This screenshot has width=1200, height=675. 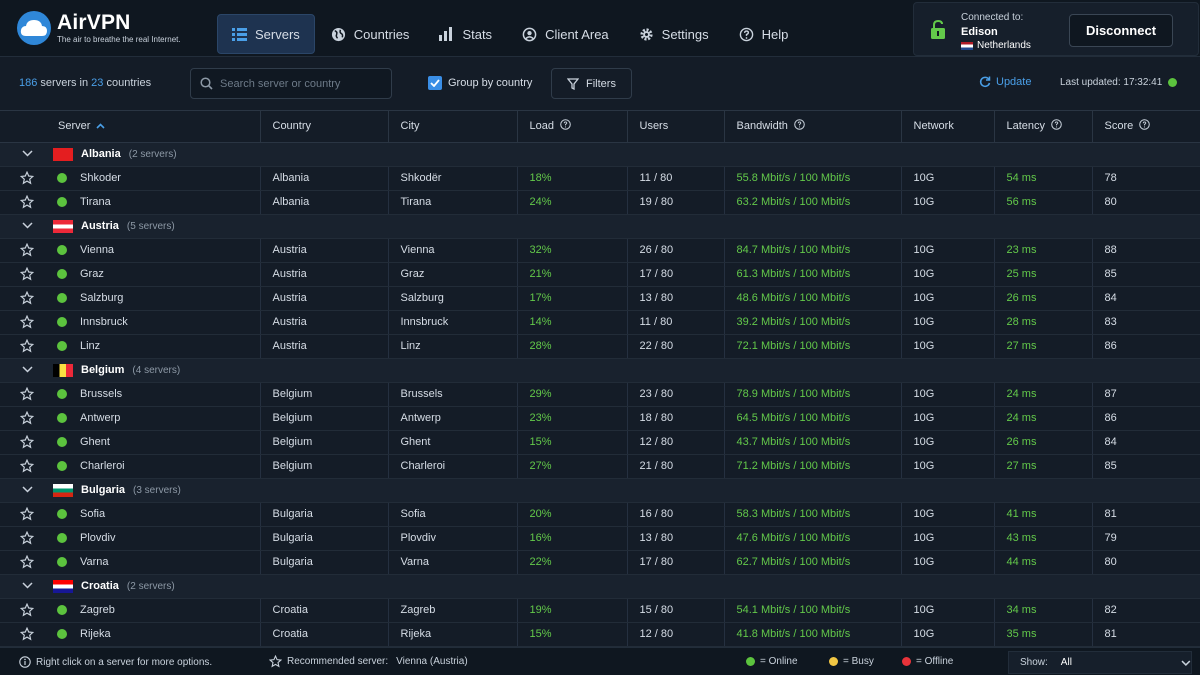 I want to click on search-box, so click(x=291, y=83).